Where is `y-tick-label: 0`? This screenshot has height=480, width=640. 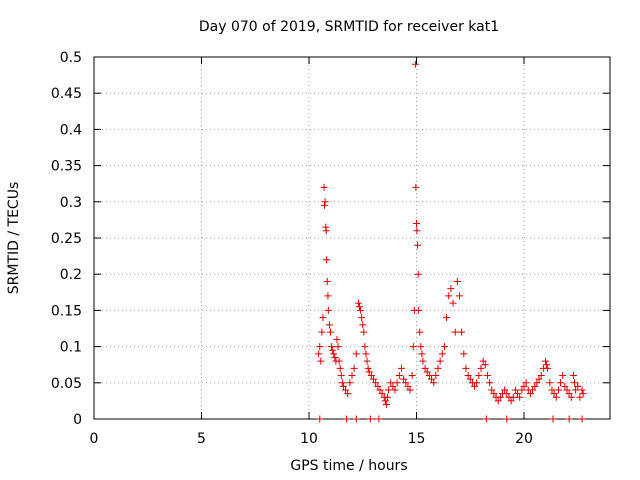
y-tick-label: 0 is located at coordinates (77, 420).